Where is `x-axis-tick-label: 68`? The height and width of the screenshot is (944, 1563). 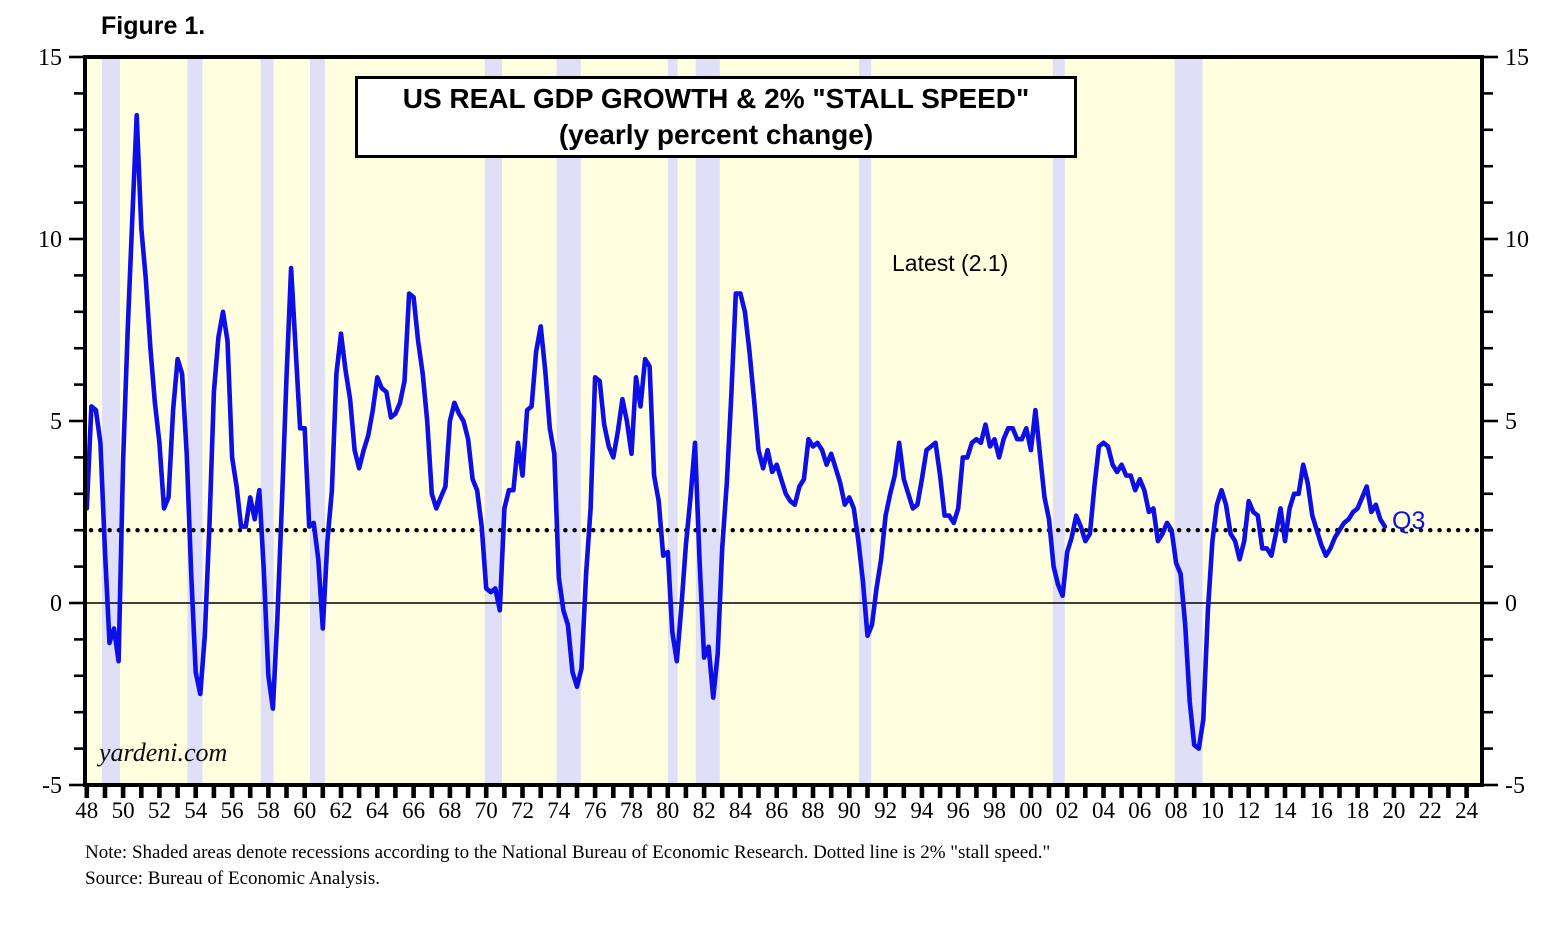
x-axis-tick-label: 68 is located at coordinates (449, 810).